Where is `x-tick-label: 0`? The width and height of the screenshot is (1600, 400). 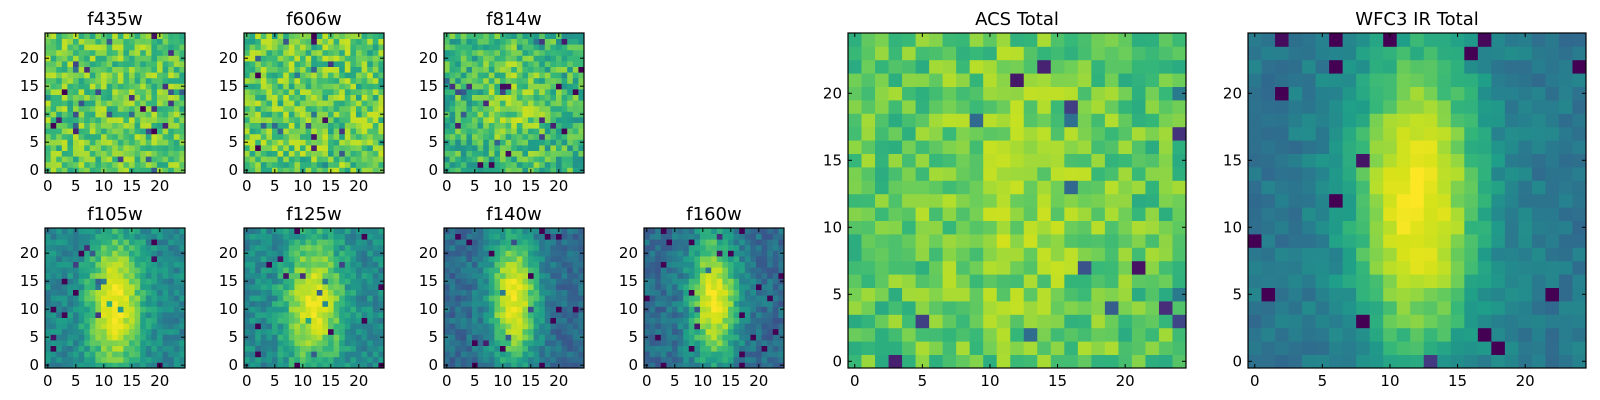 x-tick-label: 0 is located at coordinates (247, 381).